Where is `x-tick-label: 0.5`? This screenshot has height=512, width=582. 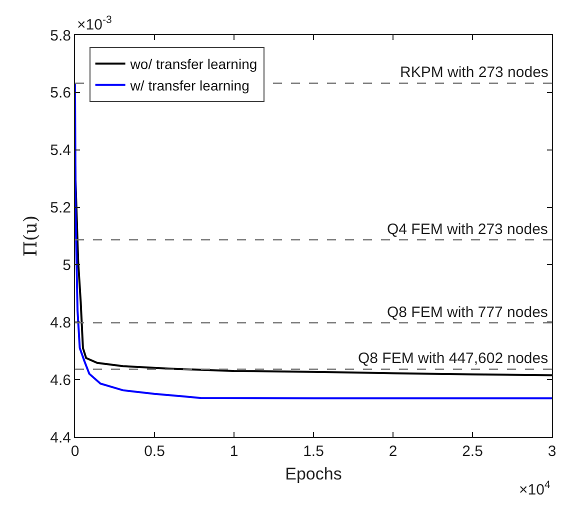 x-tick-label: 0.5 is located at coordinates (154, 451).